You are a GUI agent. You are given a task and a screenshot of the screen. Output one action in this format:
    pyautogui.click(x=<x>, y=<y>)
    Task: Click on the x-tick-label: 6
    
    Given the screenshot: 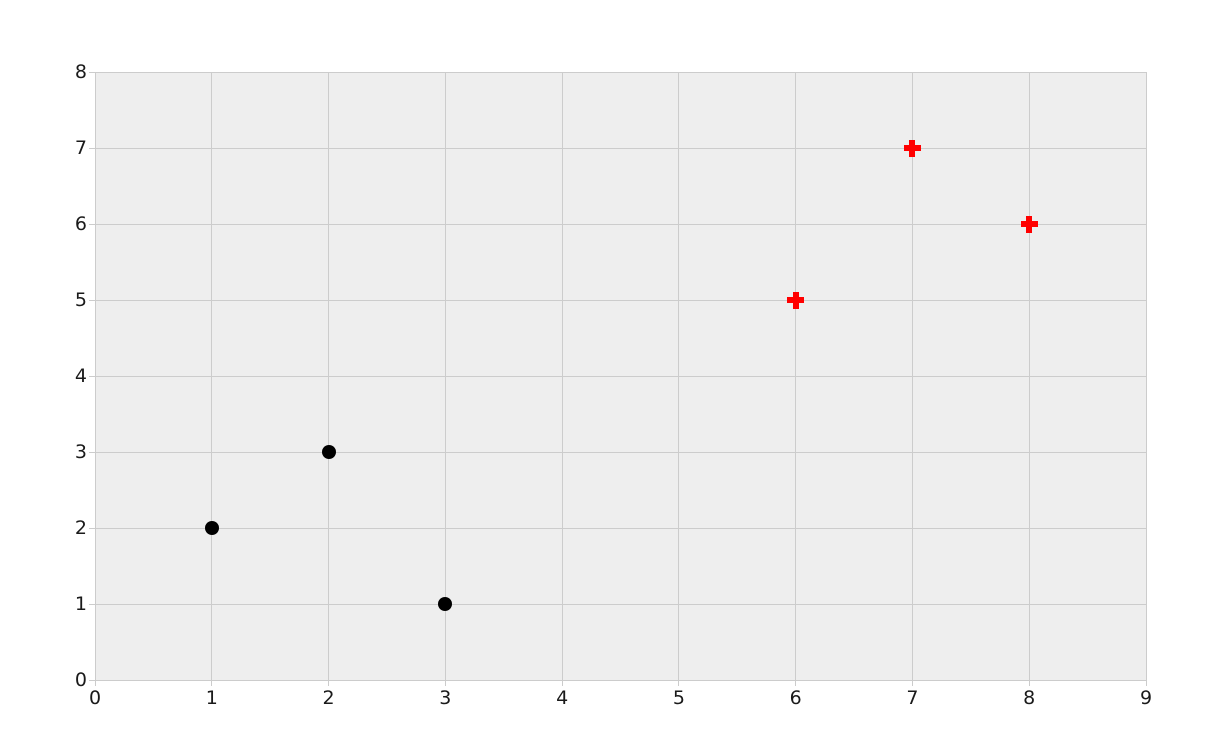 What is the action you would take?
    pyautogui.click(x=795, y=698)
    